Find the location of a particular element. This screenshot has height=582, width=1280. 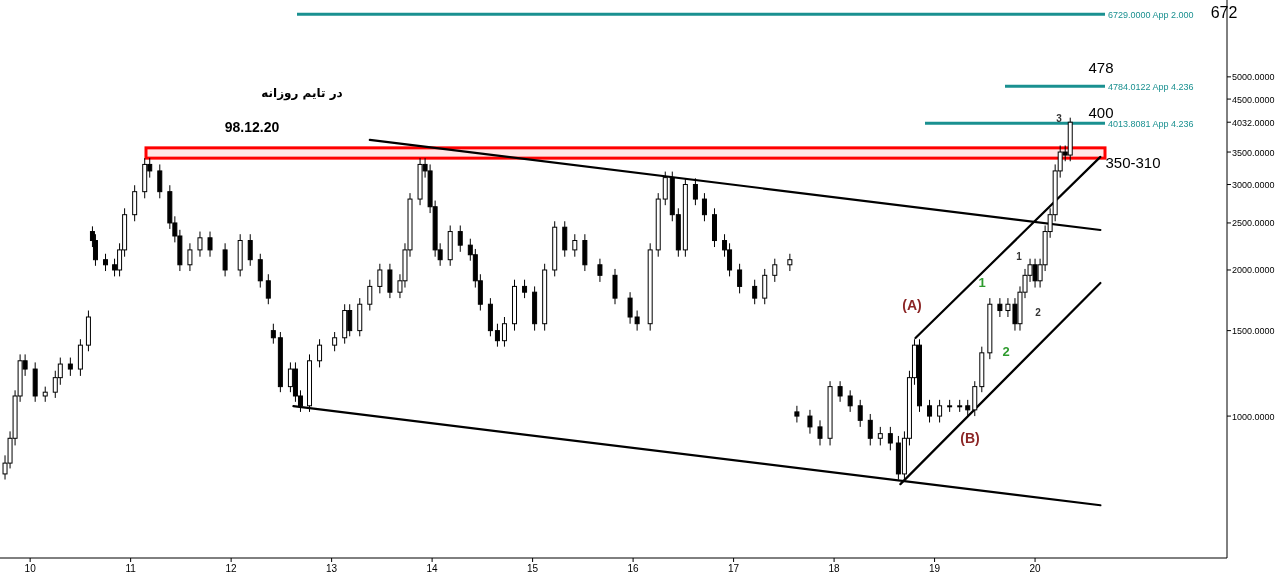

x-tick-label: 14 is located at coordinates (432, 568).